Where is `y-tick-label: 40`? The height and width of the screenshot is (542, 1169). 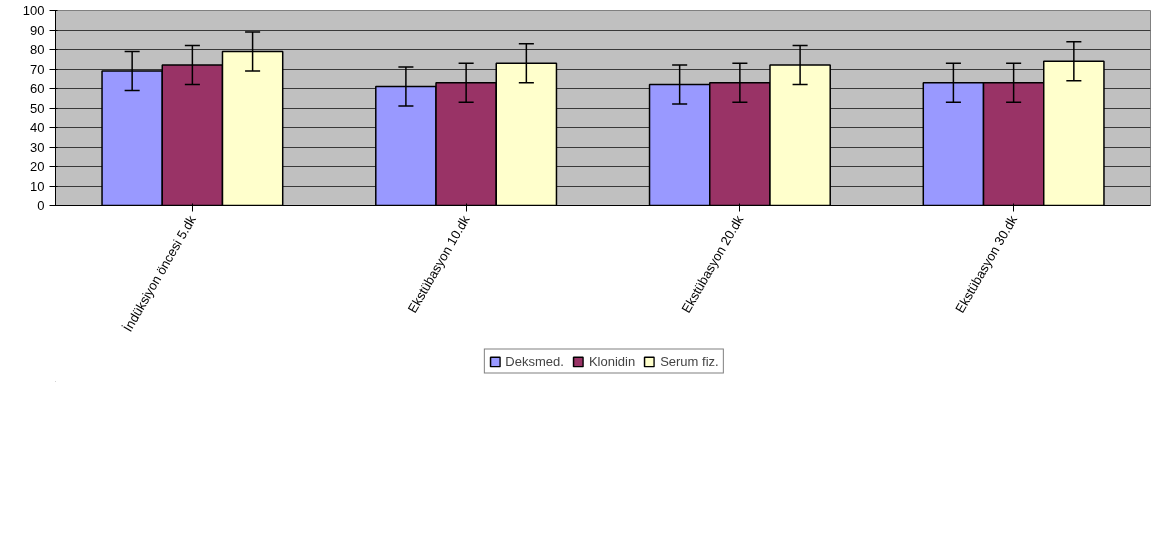 y-tick-label: 40 is located at coordinates (37, 127).